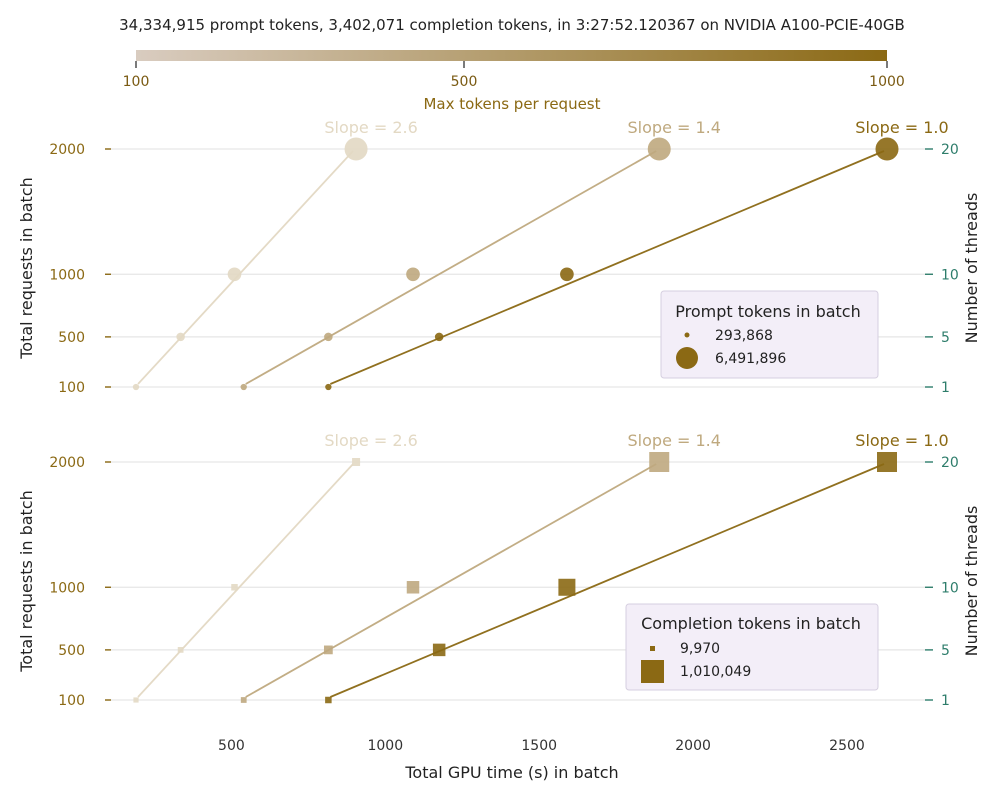 This screenshot has width=1000, height=800. What do you see at coordinates (700, 649) in the screenshot?
I see `legend-entry-label: 9,970` at bounding box center [700, 649].